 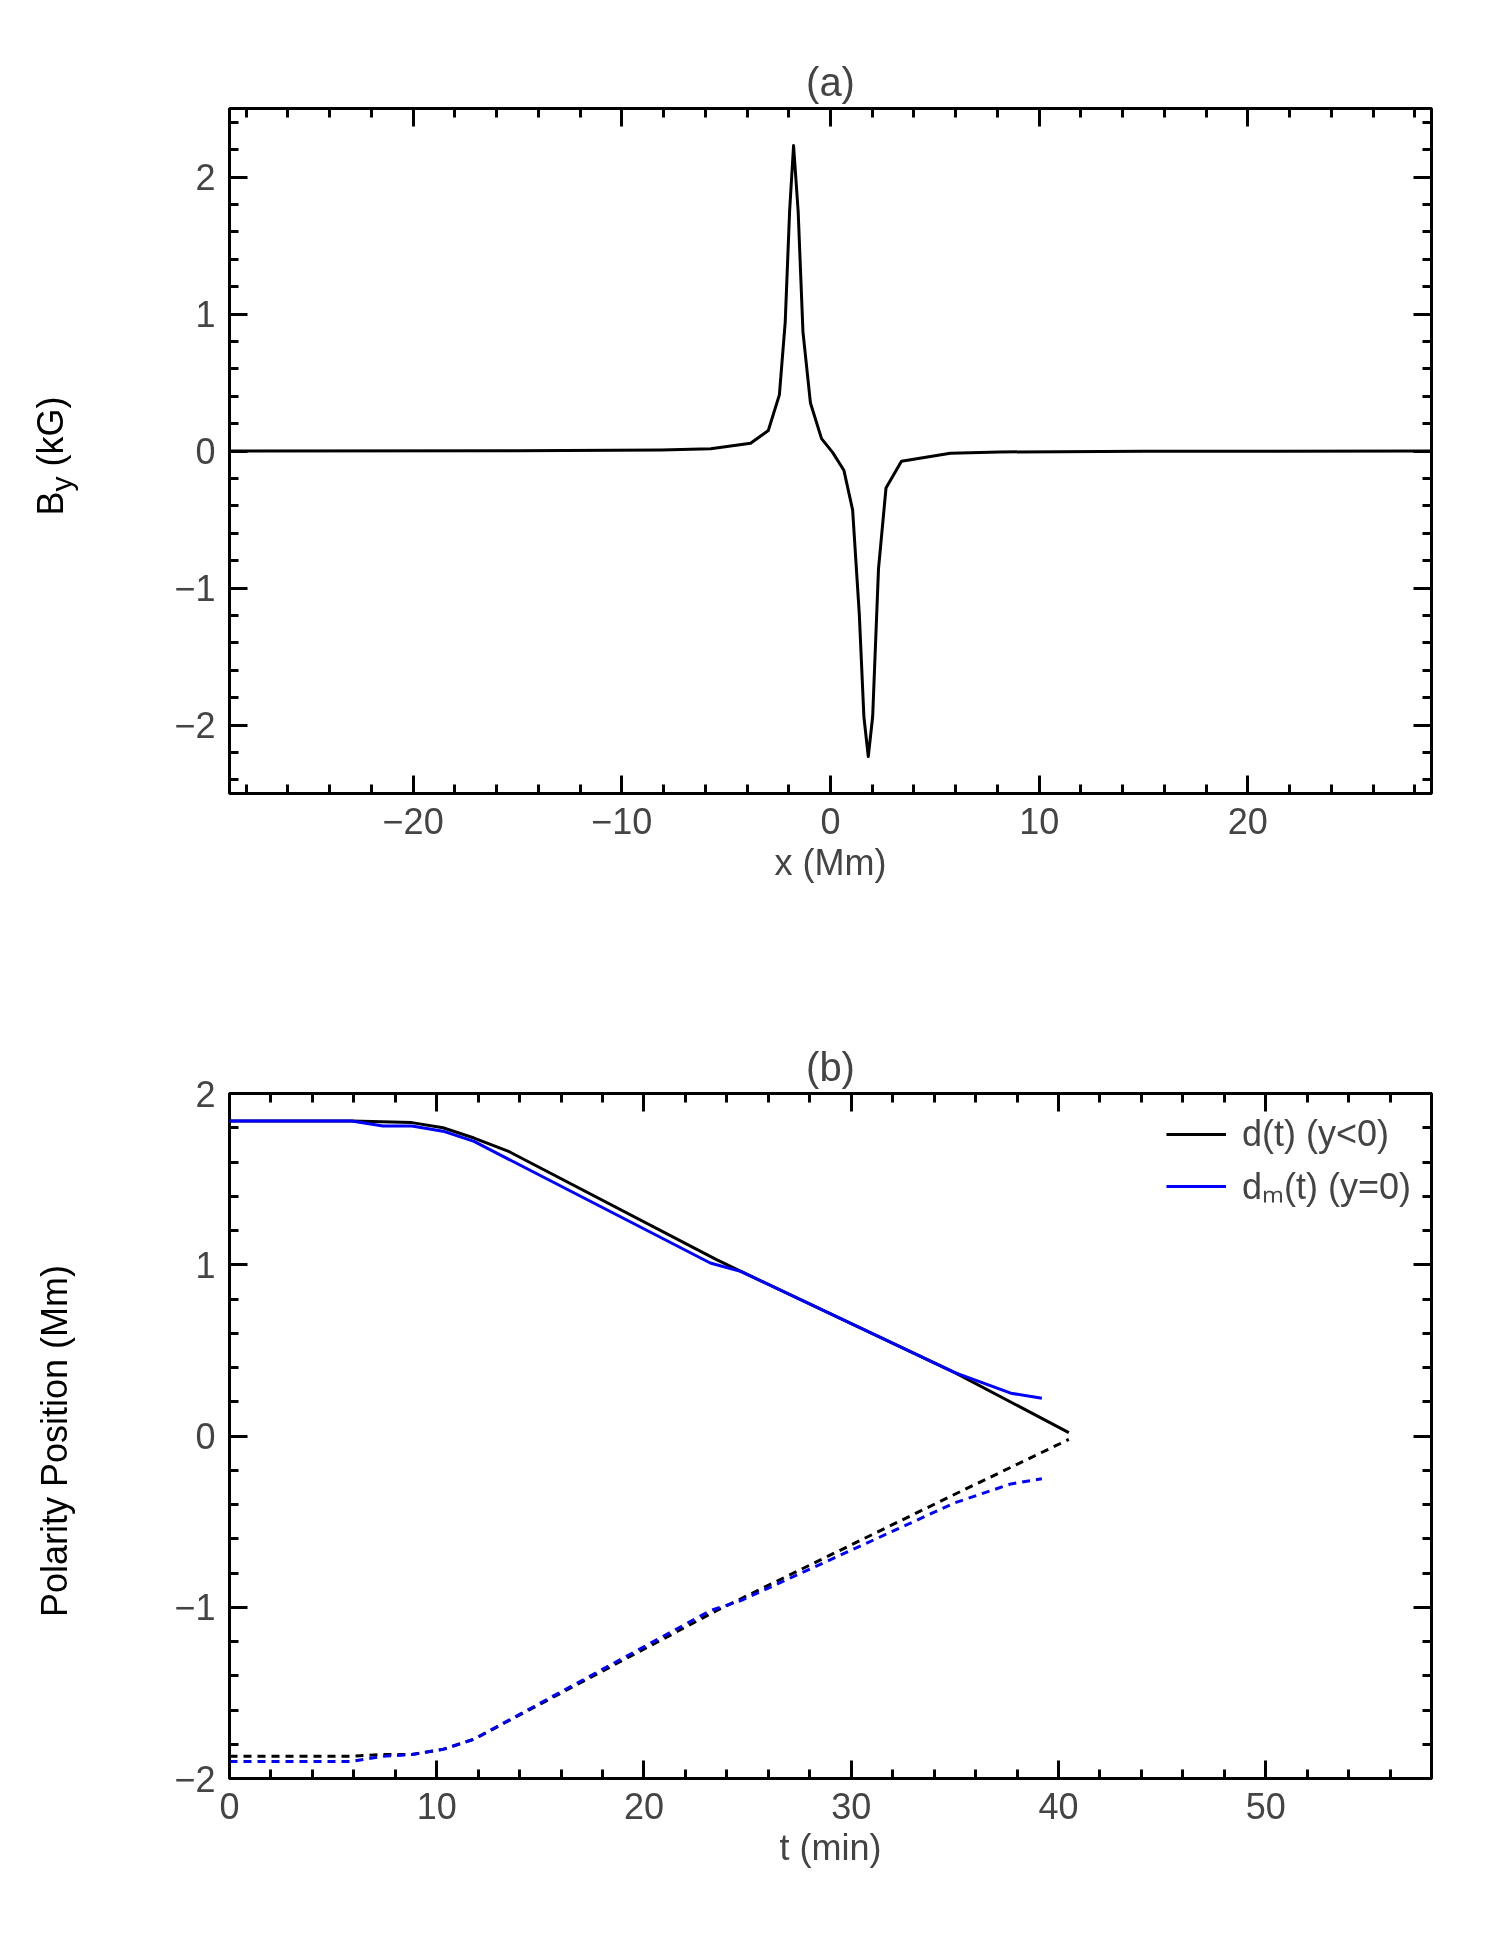 I want to click on x-axis-title: t (min), so click(x=830, y=1847).